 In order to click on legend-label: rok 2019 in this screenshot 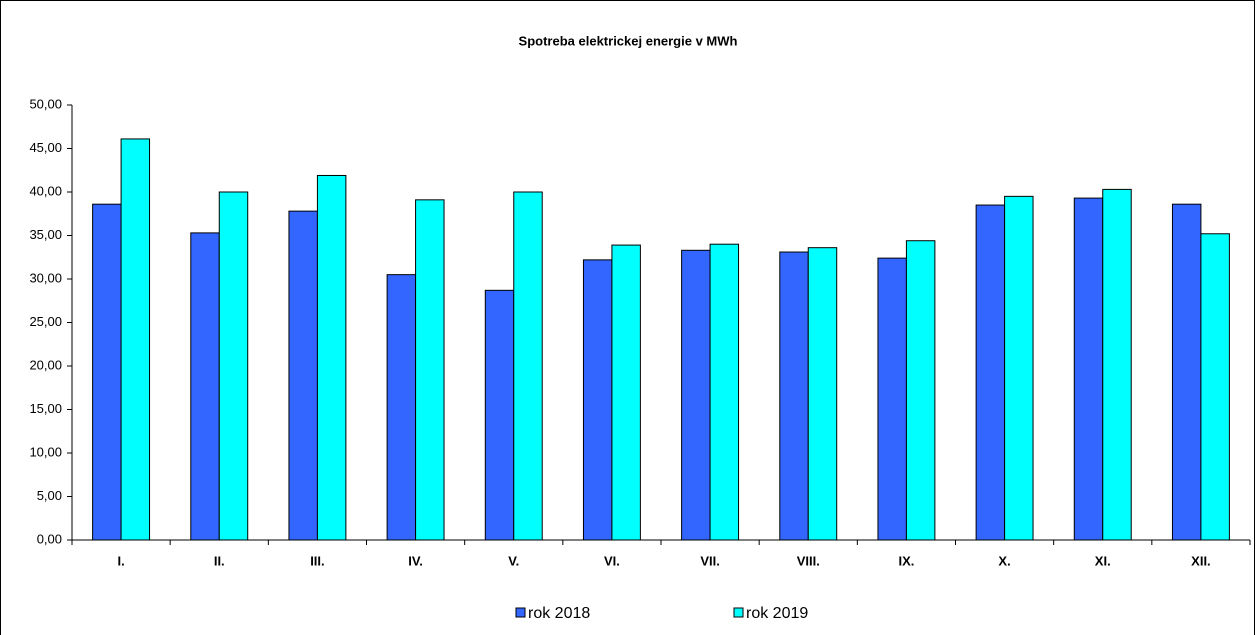, I will do `click(777, 613)`.